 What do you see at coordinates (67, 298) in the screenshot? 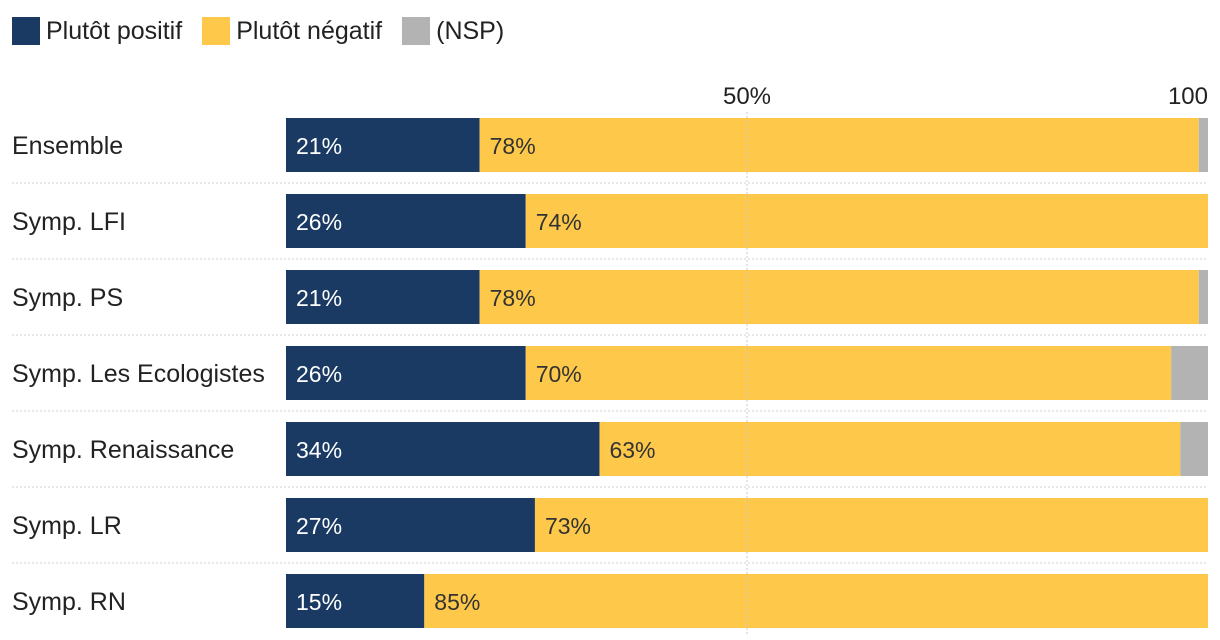
I see `category-label: Symp. PS` at bounding box center [67, 298].